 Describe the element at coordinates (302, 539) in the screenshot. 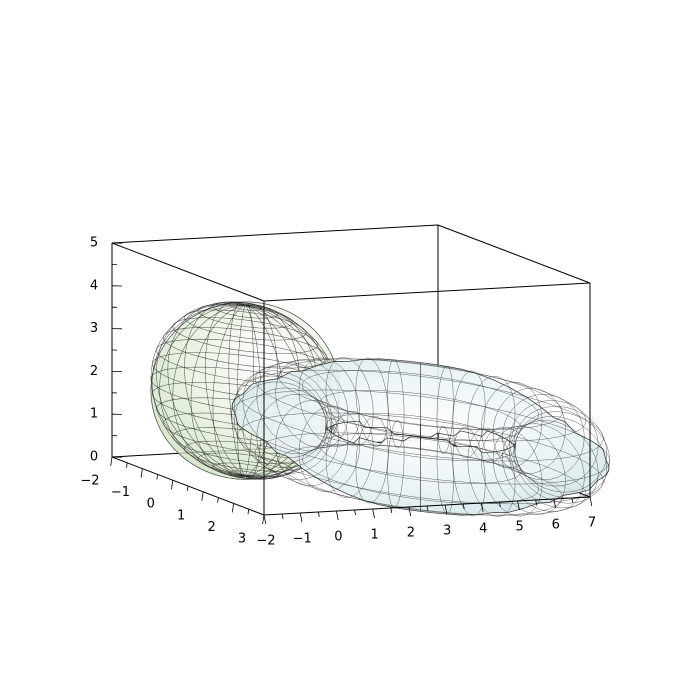

I see `y-tick-label: −1` at that location.